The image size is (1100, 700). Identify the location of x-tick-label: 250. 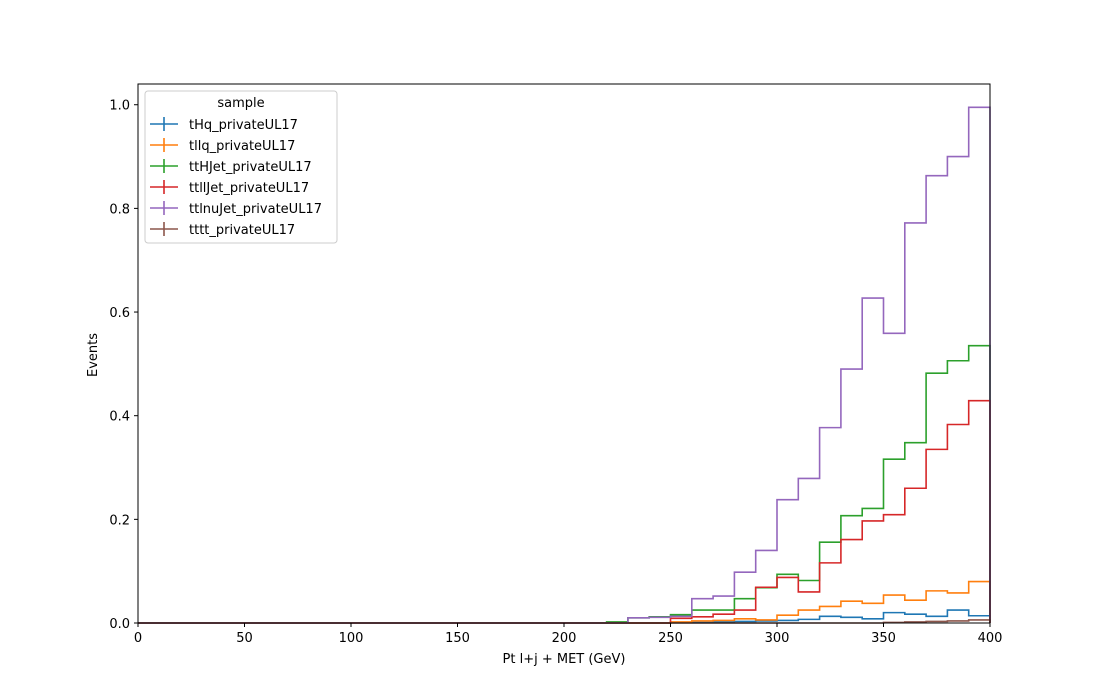
(670, 638).